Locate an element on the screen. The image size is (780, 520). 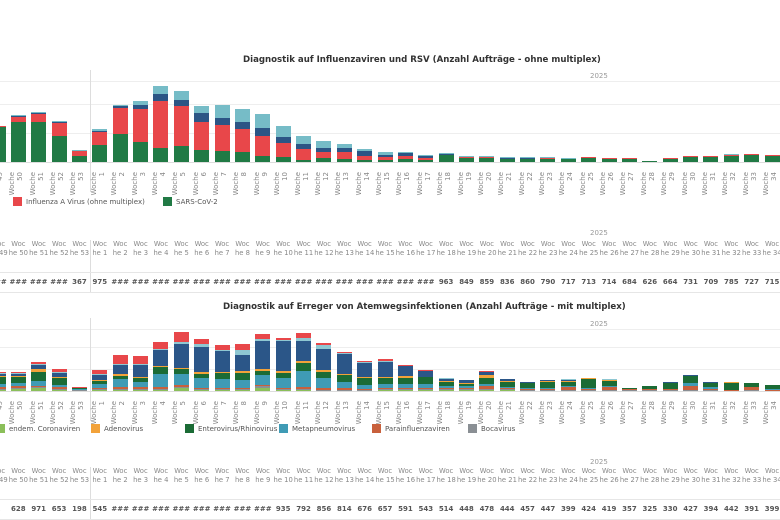
x-axis-label: Woche 5 is located at coordinates (179, 184).